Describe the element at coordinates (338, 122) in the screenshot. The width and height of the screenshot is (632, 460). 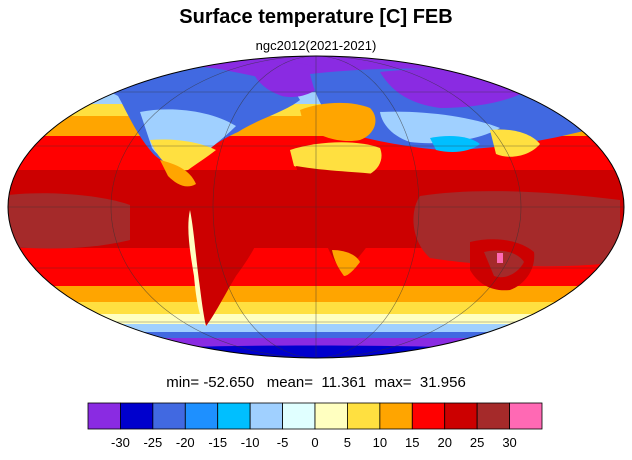
I see `europe` at that location.